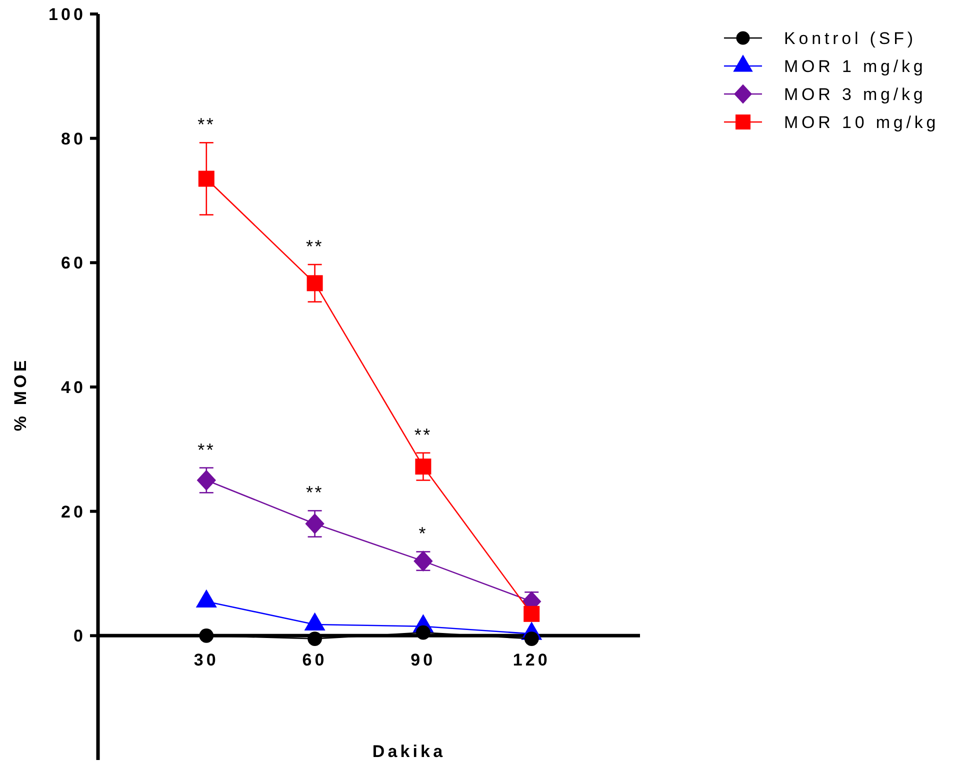  I want to click on x-tick-label: 90, so click(423, 660).